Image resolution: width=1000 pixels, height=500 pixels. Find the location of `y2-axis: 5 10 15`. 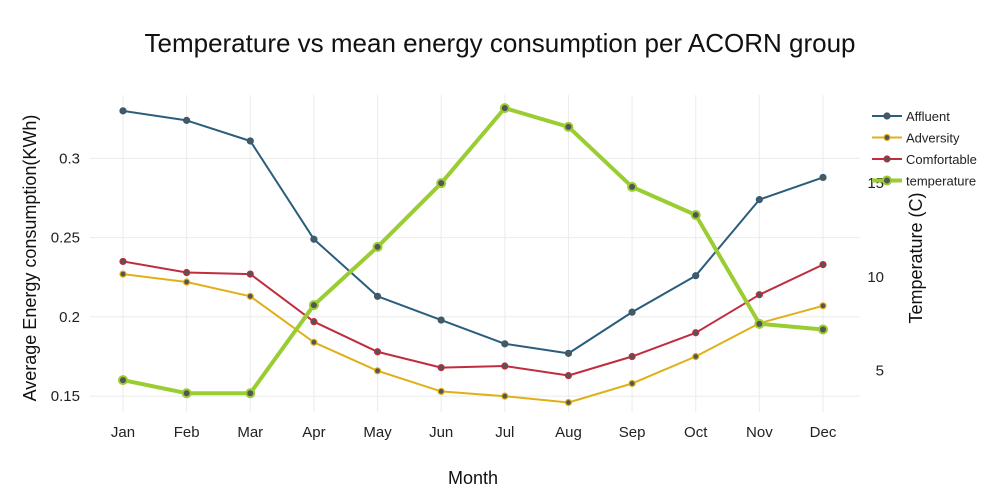

y2-axis: 5 10 15 is located at coordinates (875, 277).